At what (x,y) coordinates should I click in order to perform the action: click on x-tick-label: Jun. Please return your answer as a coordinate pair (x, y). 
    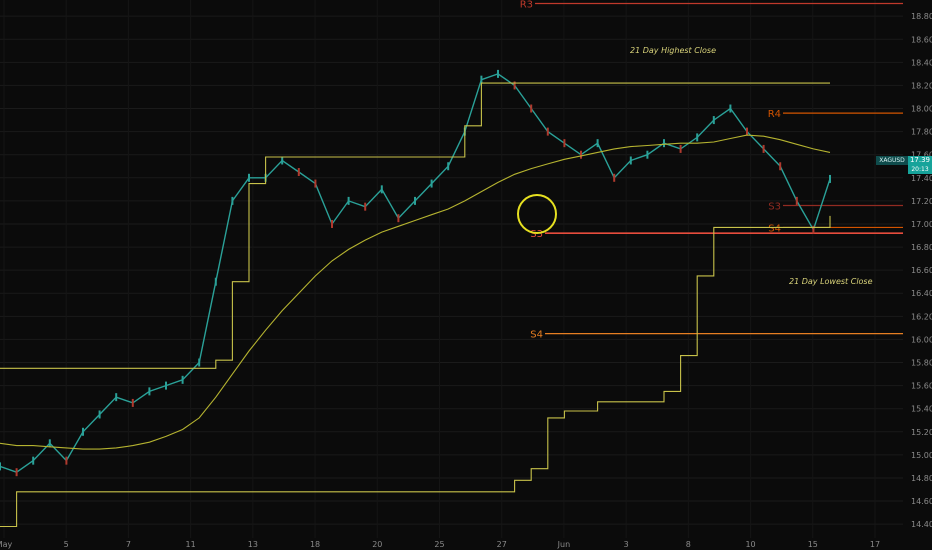
    Looking at the image, I should click on (564, 544).